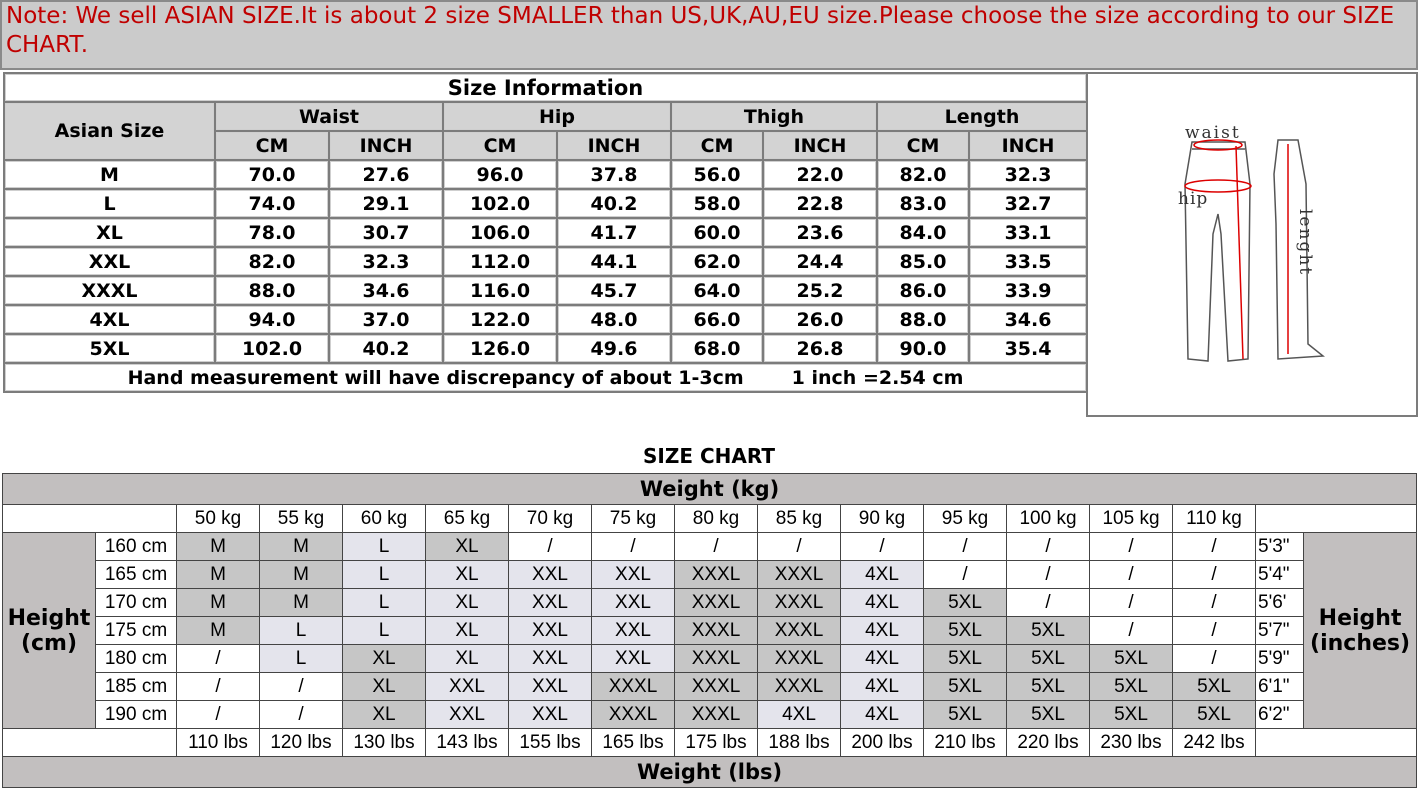 The height and width of the screenshot is (801, 1418). I want to click on measurement: 60.0, so click(717, 232).